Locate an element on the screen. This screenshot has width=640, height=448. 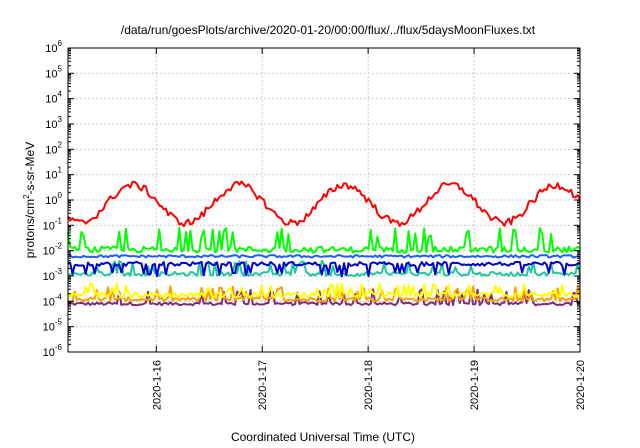
y-axis-label-main: protons/cm is located at coordinates (30, 228).